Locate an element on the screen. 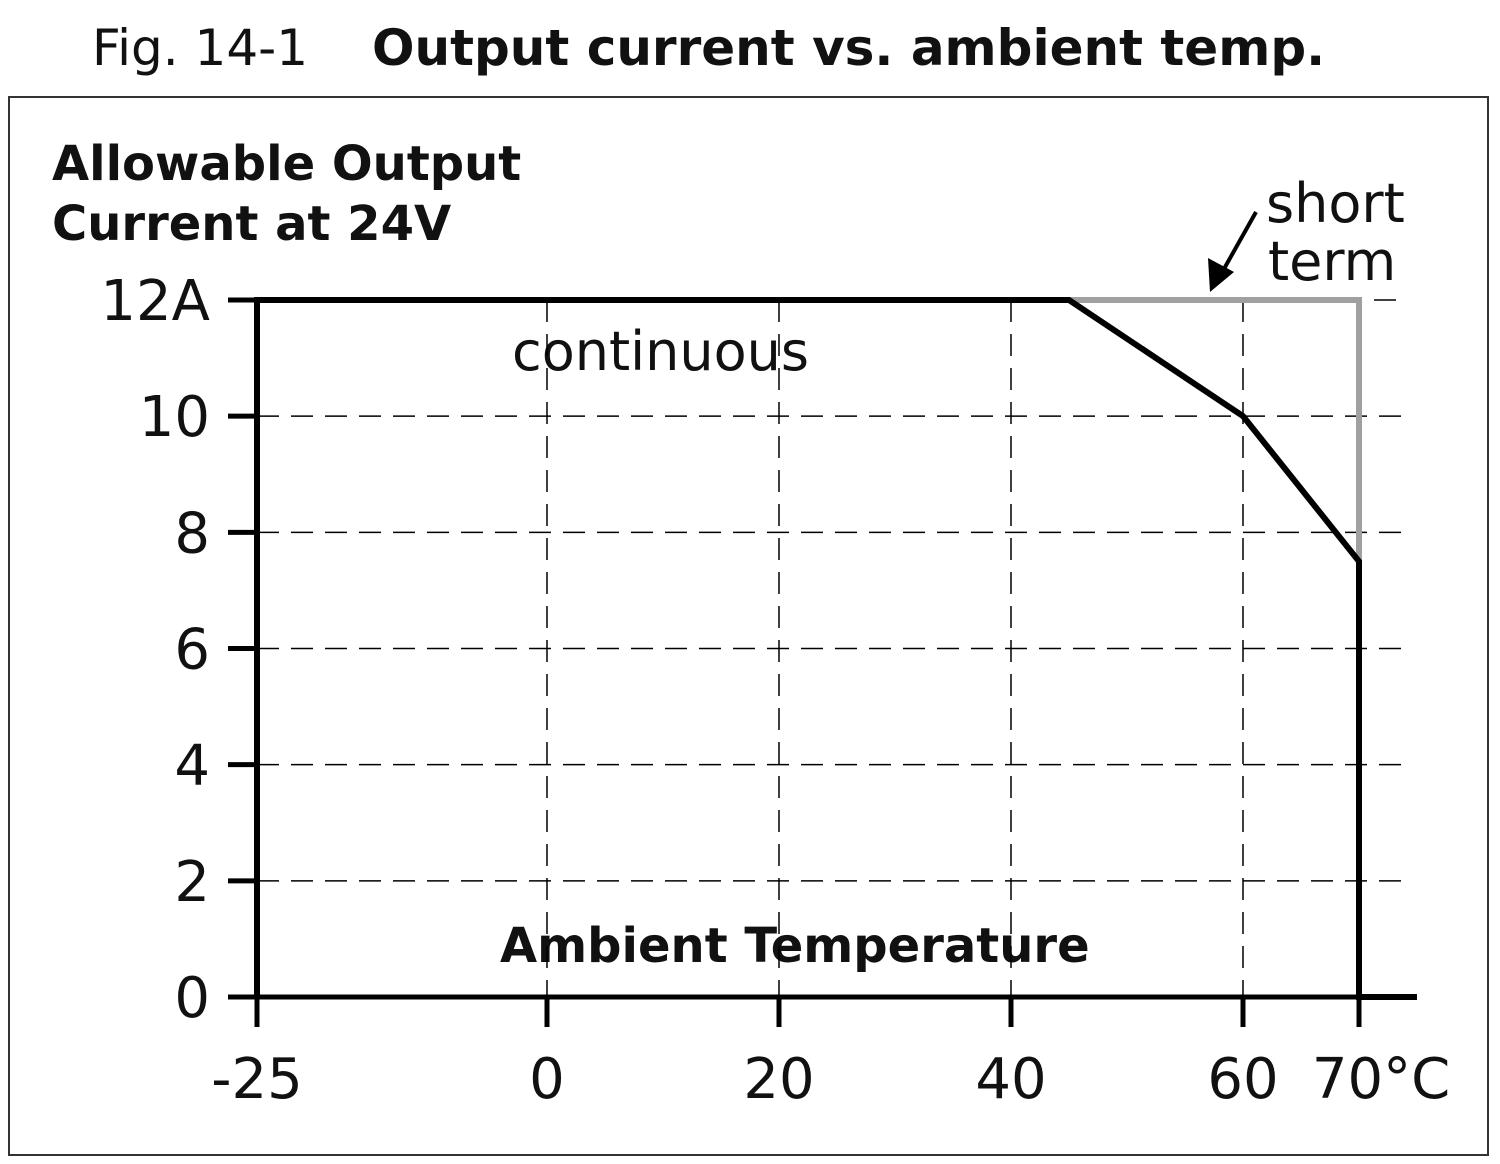  y-axis-label-line1: Allowable Output is located at coordinates (286, 164).